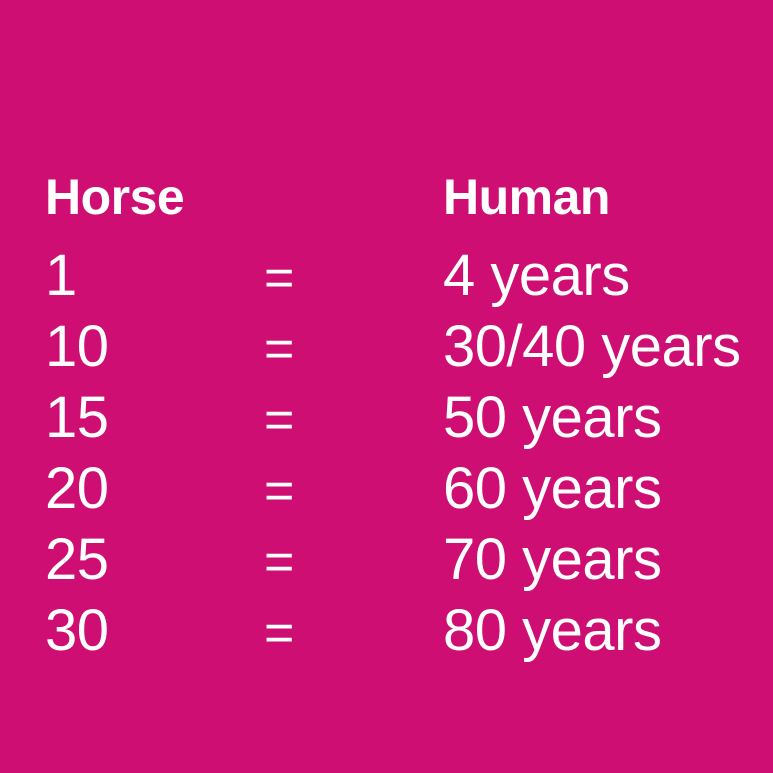  Describe the element at coordinates (77, 346) in the screenshot. I see `horse-age-value: 10` at that location.